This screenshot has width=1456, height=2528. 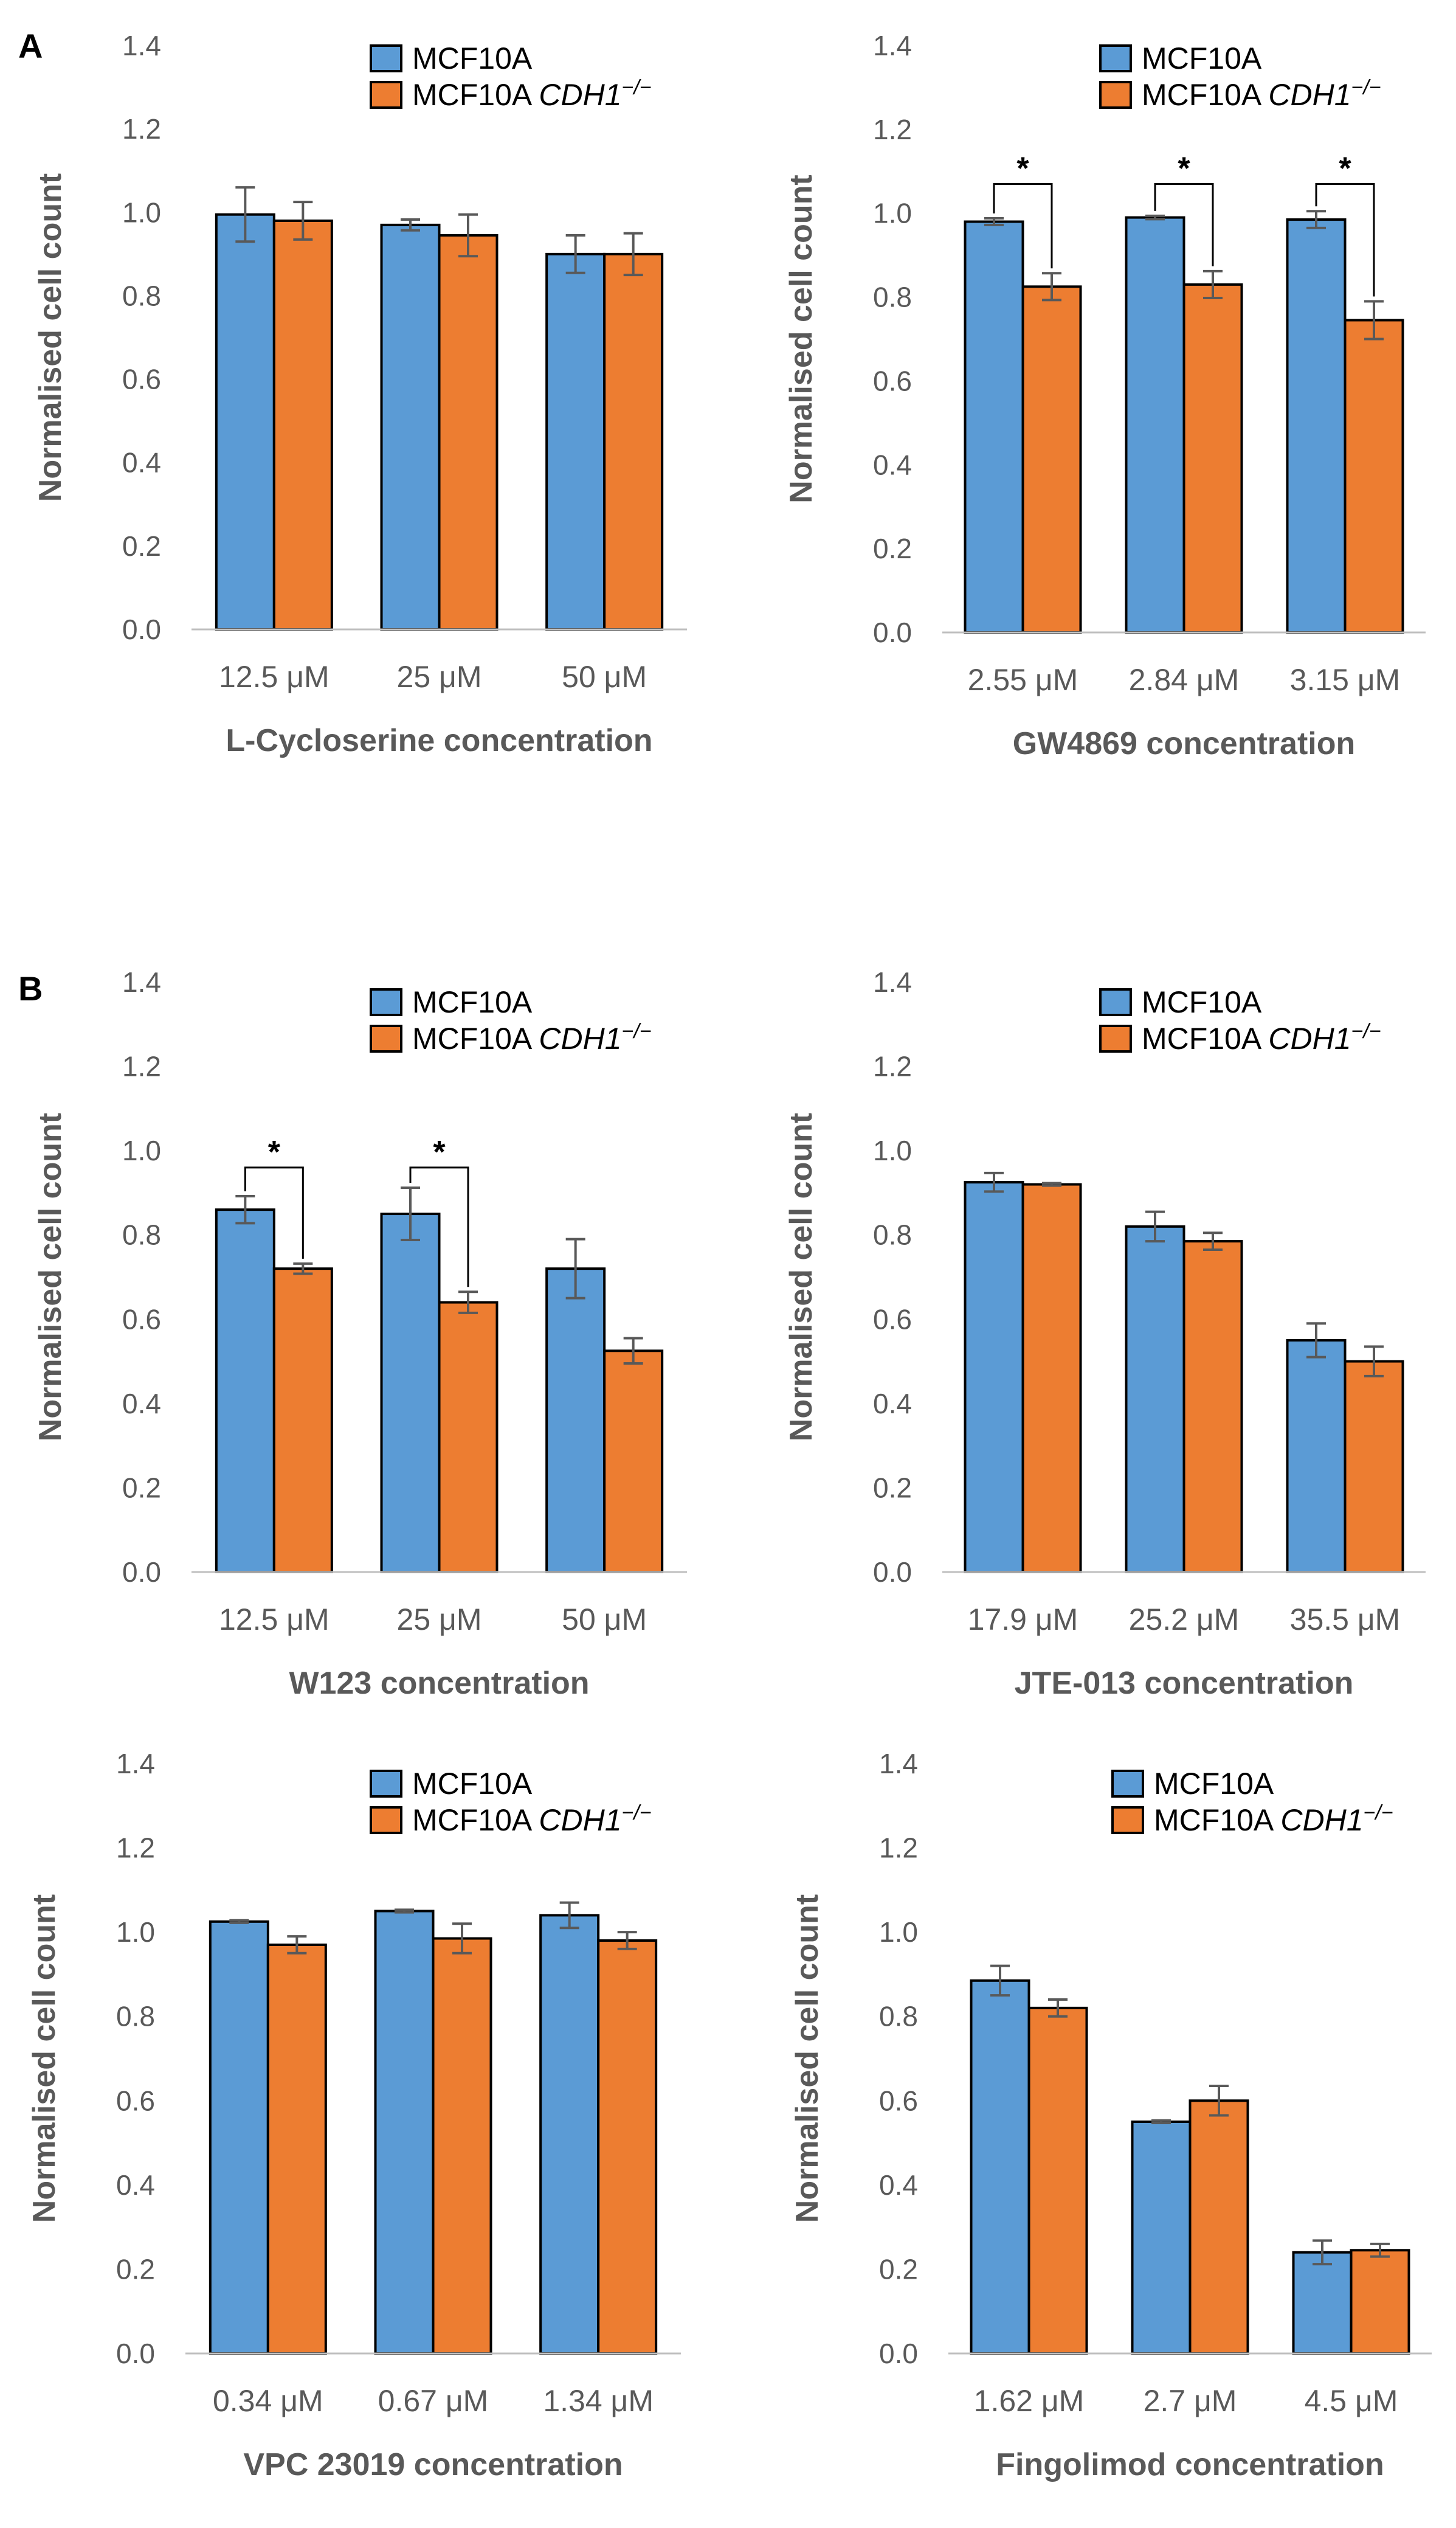 What do you see at coordinates (1345, 680) in the screenshot?
I see `x-tick-label: 3.15 μM` at bounding box center [1345, 680].